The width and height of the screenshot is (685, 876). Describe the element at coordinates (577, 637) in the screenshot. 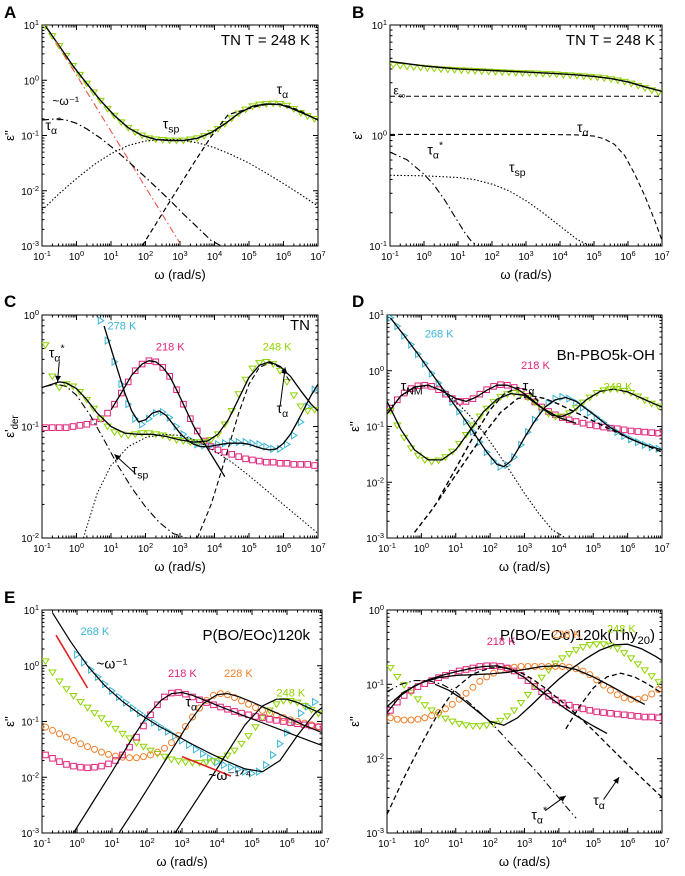

I see `panel-title: P(BO/EOc)120k(Thy20)` at that location.